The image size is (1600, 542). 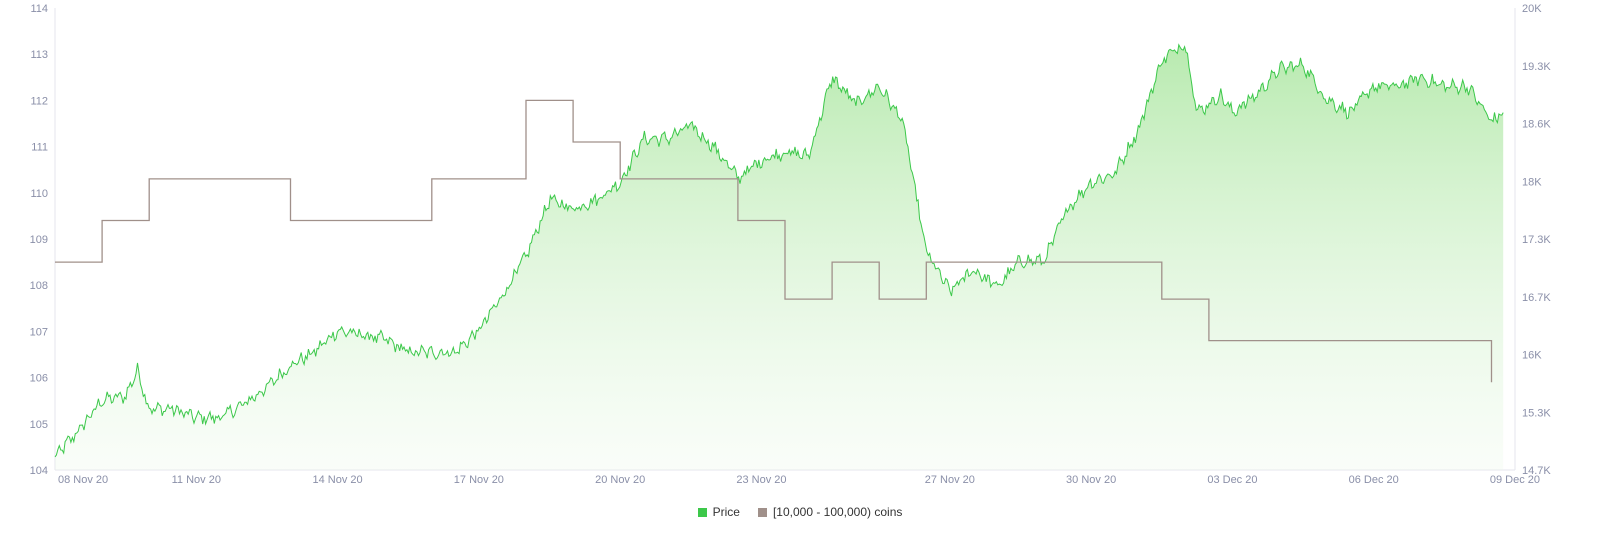 What do you see at coordinates (39, 148) in the screenshot?
I see `left-tick-label: 111` at bounding box center [39, 148].